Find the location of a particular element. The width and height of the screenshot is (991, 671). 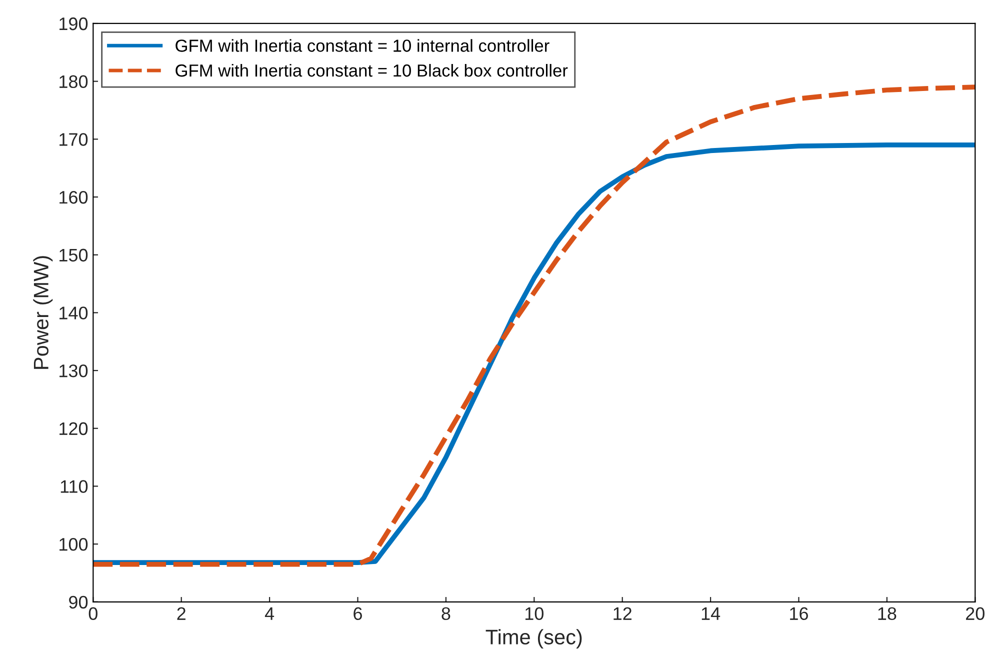

x-tick-label: 2 is located at coordinates (181, 613).